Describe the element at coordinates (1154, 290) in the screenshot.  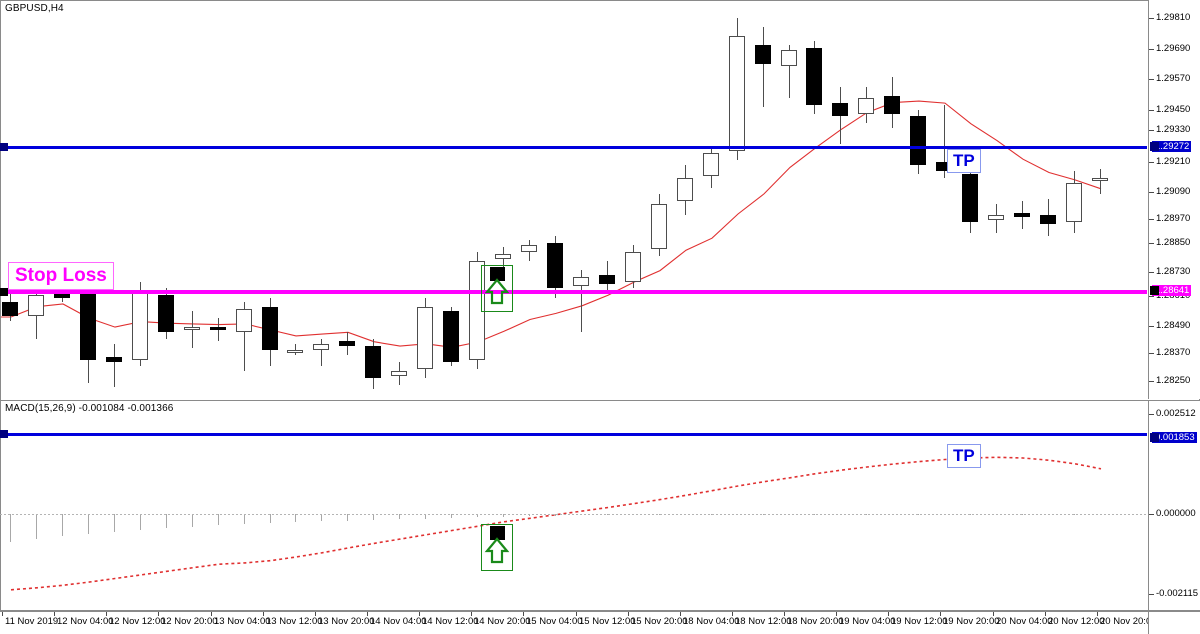
I see `stop-loss-scale-handle` at that location.